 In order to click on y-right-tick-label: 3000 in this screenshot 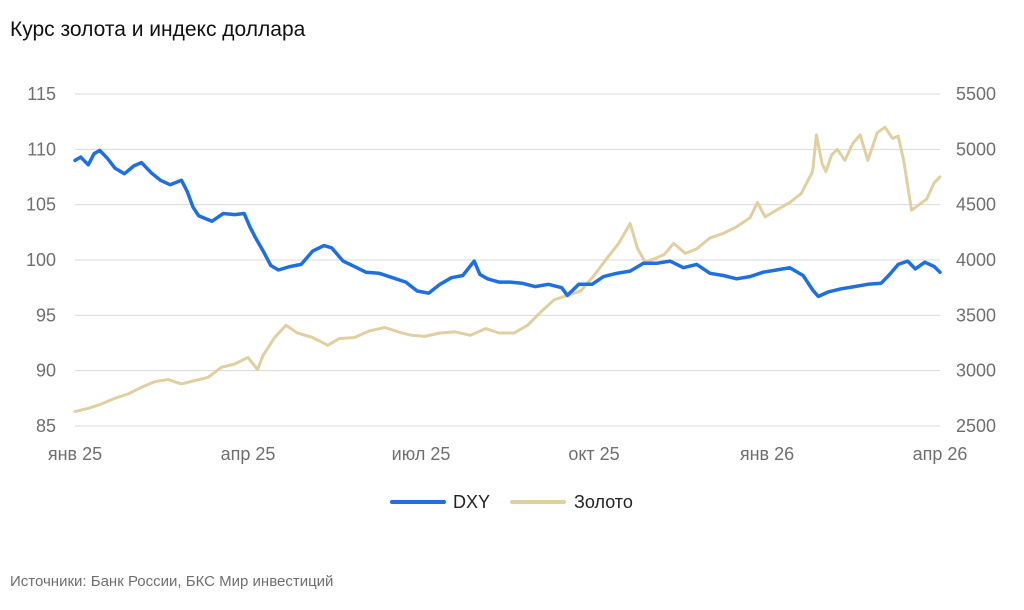, I will do `click(976, 371)`.